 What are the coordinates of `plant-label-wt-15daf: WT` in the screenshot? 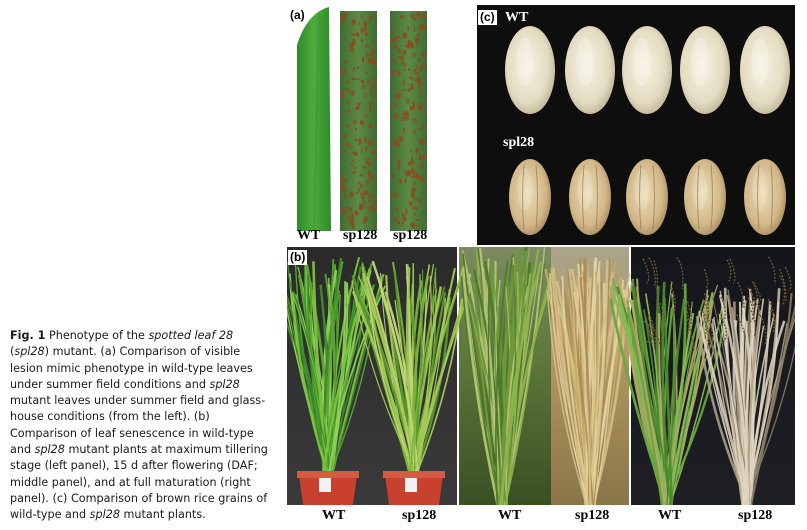 It's located at (510, 515).